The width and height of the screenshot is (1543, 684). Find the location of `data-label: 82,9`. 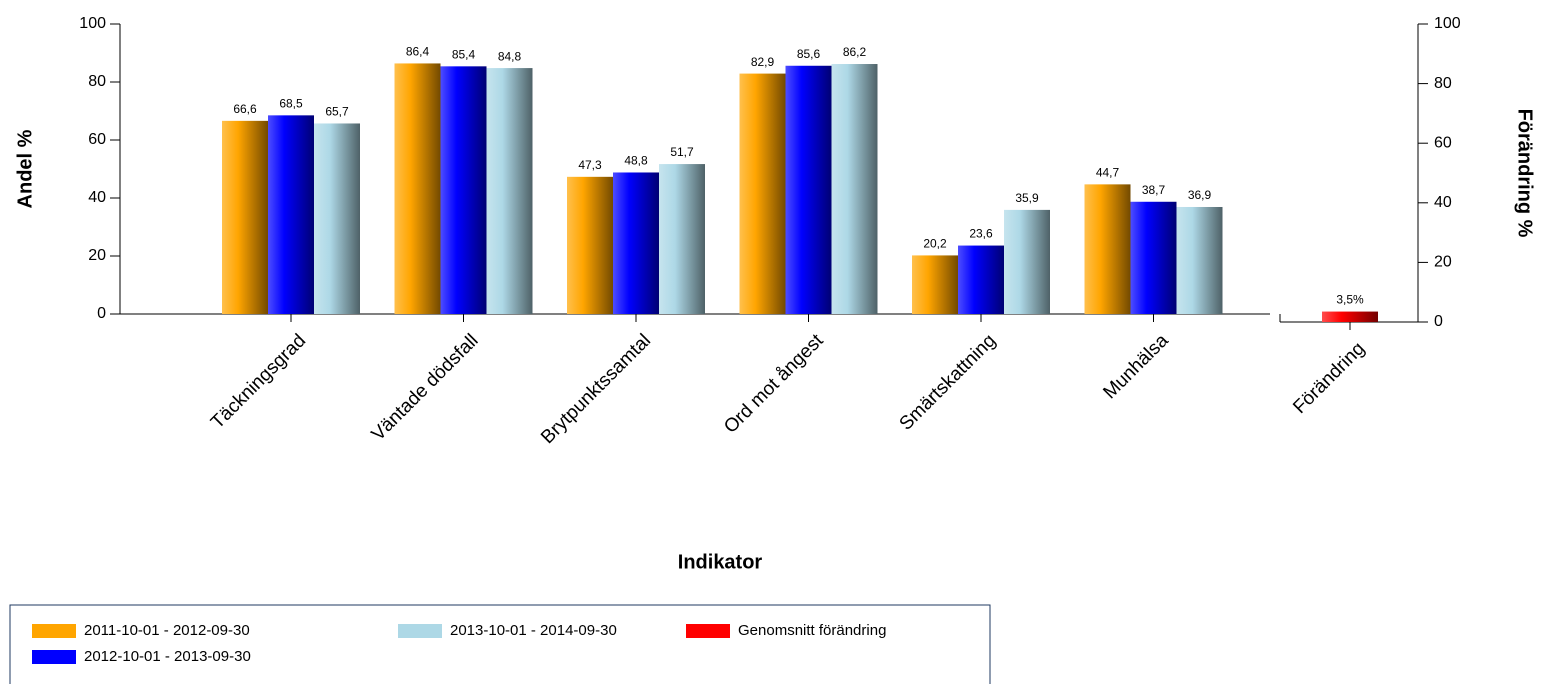

data-label: 82,9 is located at coordinates (763, 62).